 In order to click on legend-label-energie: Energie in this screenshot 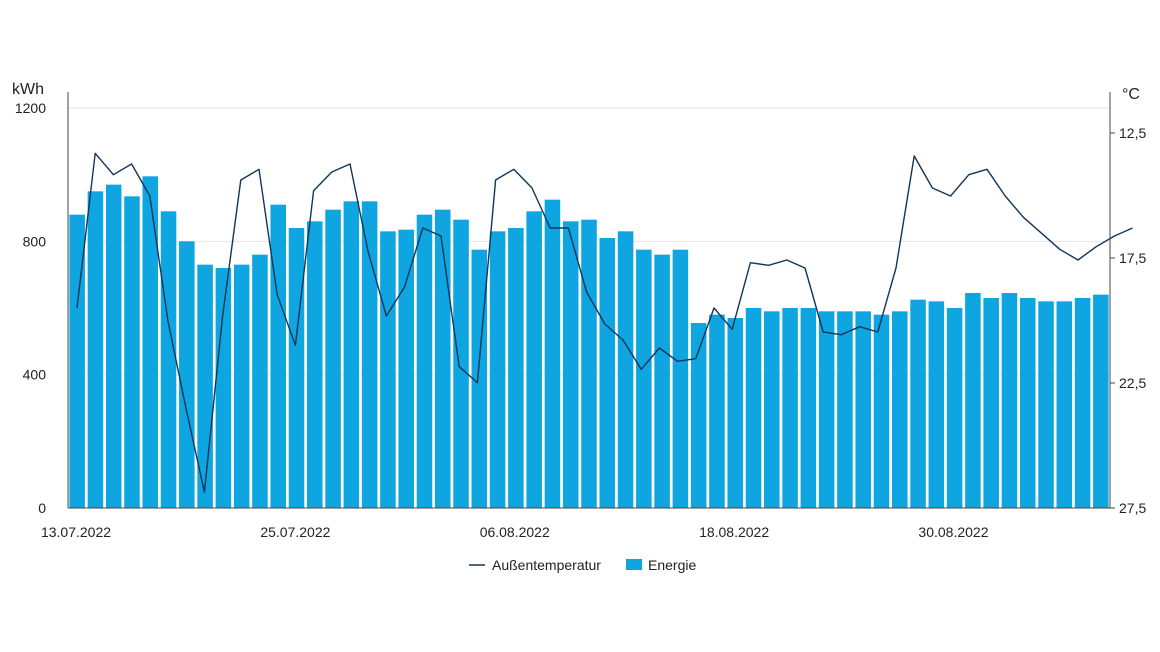, I will do `click(672, 565)`.